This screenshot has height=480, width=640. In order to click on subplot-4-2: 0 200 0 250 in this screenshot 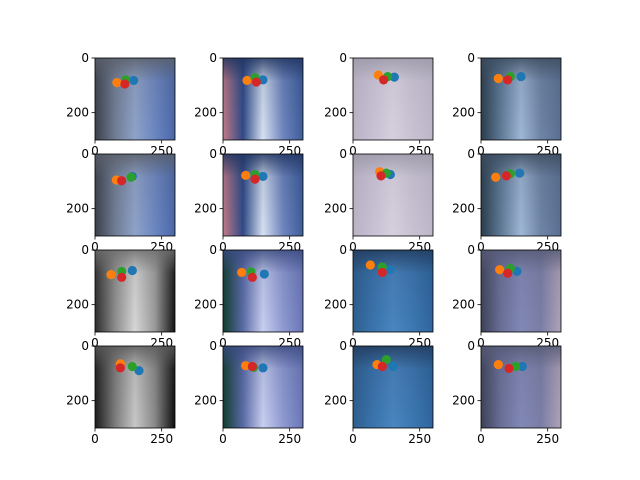, I will do `click(249, 392)`.